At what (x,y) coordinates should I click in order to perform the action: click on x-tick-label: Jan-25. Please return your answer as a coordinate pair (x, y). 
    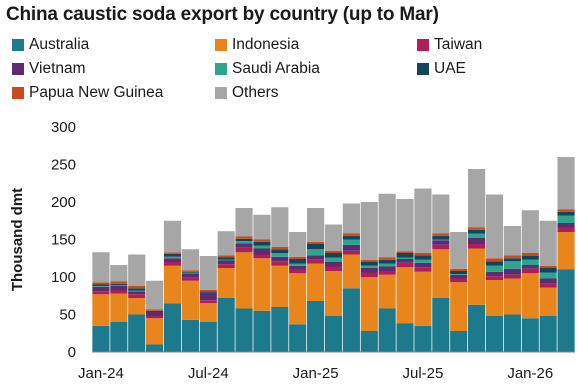
    Looking at the image, I should click on (316, 373).